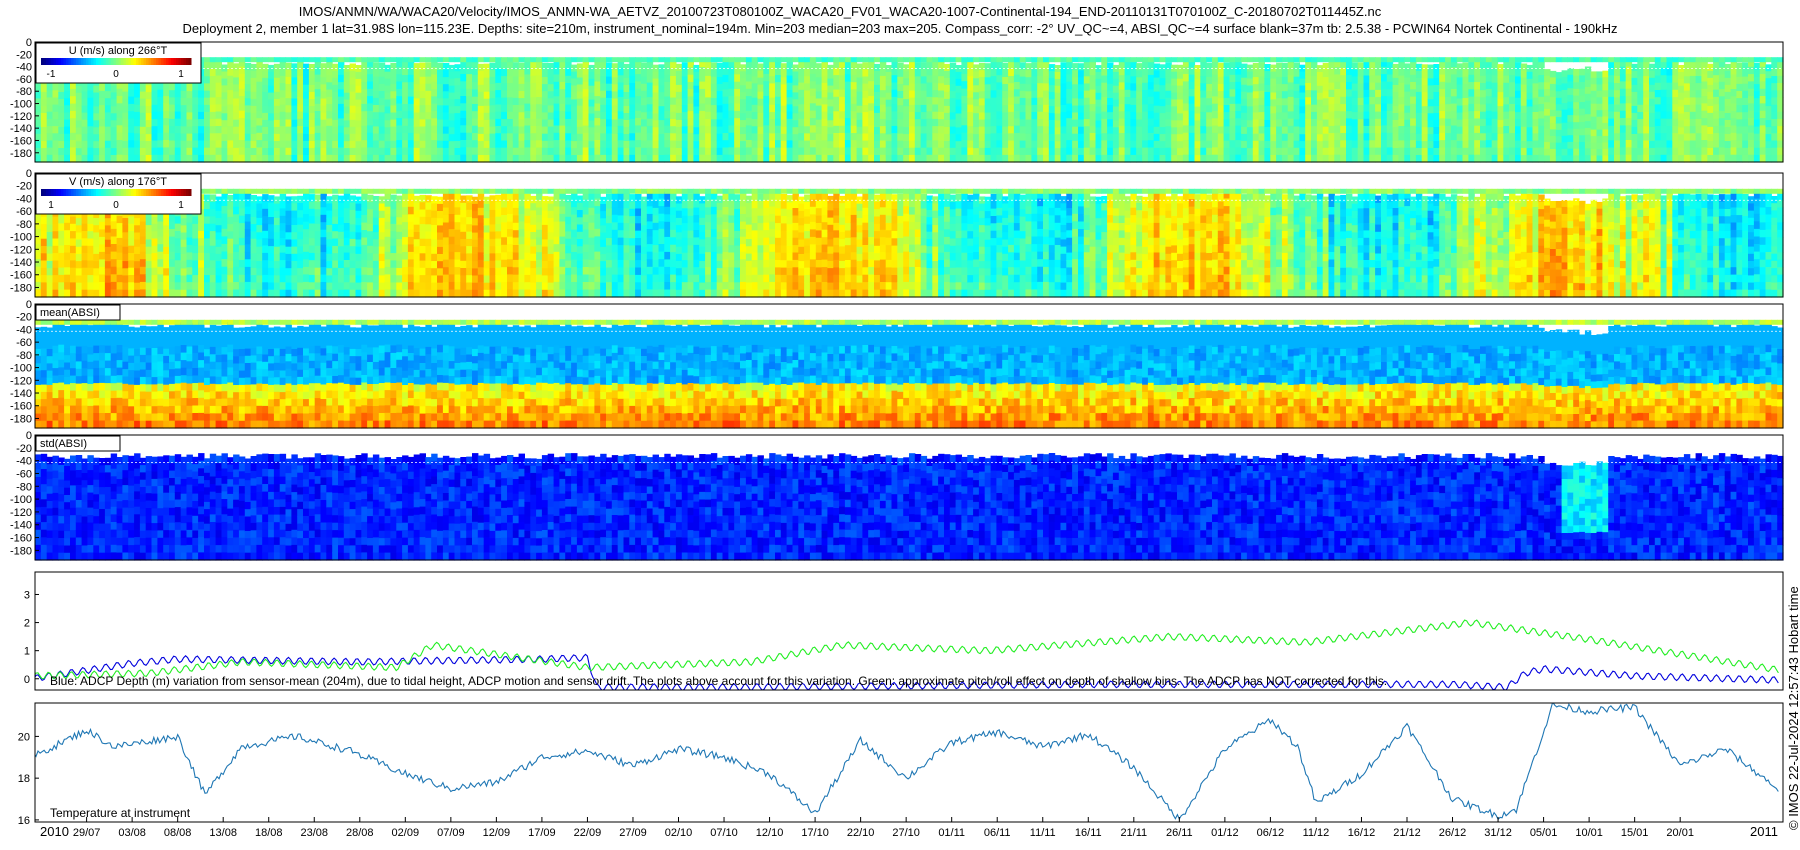 The height and width of the screenshot is (850, 1800). I want to click on panel-frame-depth_variation, so click(909, 631).